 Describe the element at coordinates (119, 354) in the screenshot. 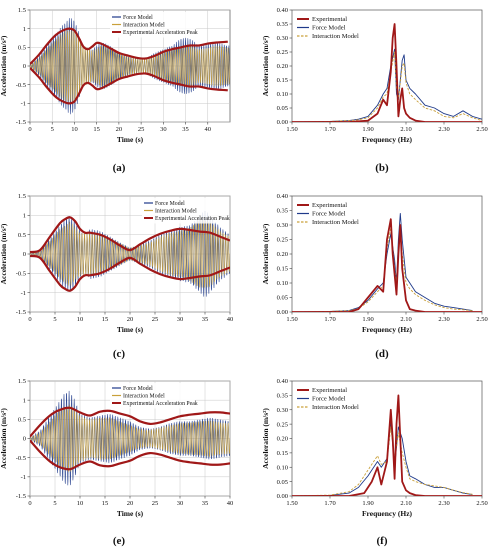

I see `panel-label-c: (c)` at that location.